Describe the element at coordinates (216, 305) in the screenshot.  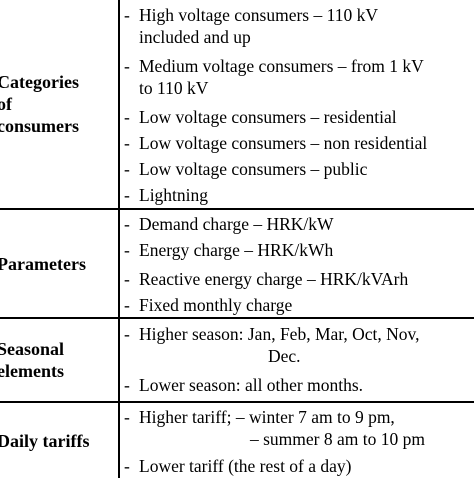
I see `item-text: Fixed monthly charge` at that location.